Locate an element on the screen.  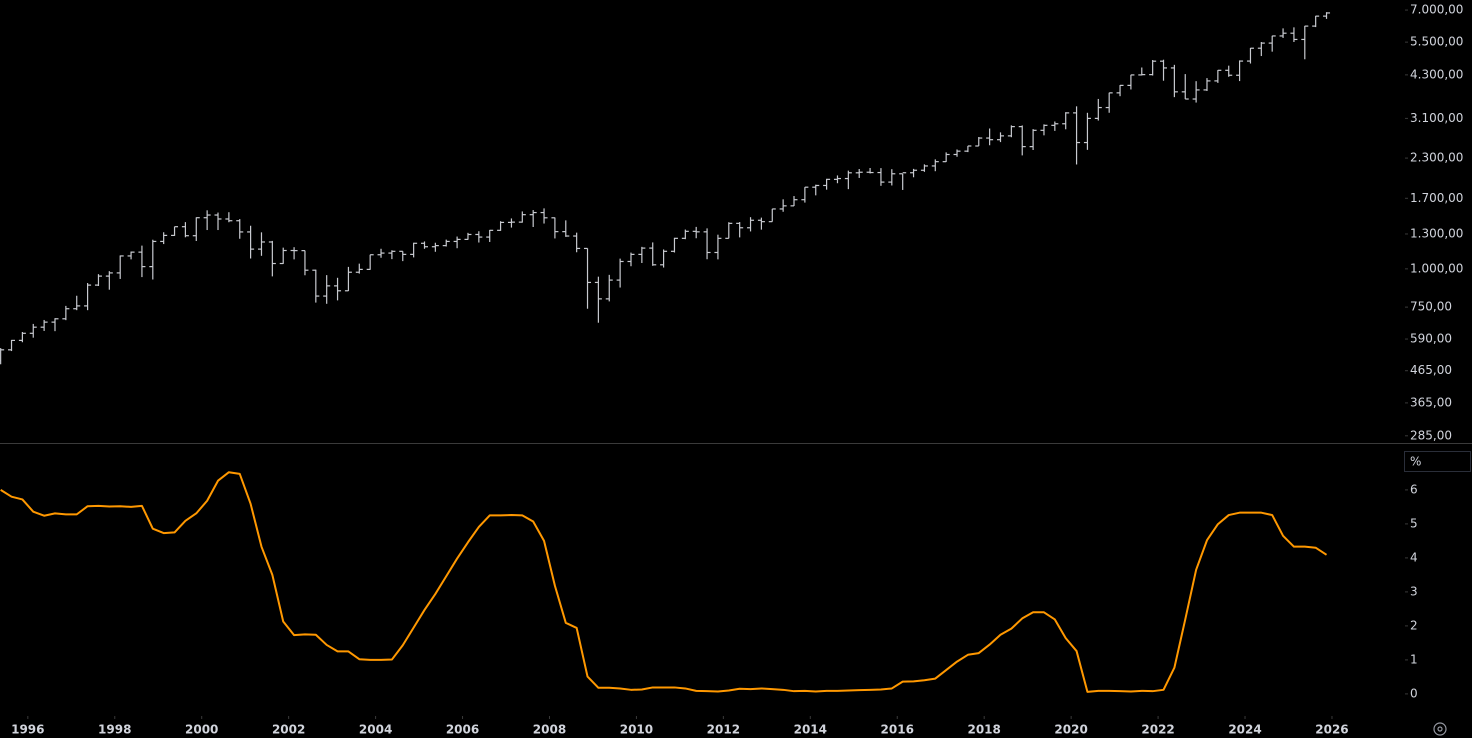
y-tick-label: 4 is located at coordinates (1414, 557).